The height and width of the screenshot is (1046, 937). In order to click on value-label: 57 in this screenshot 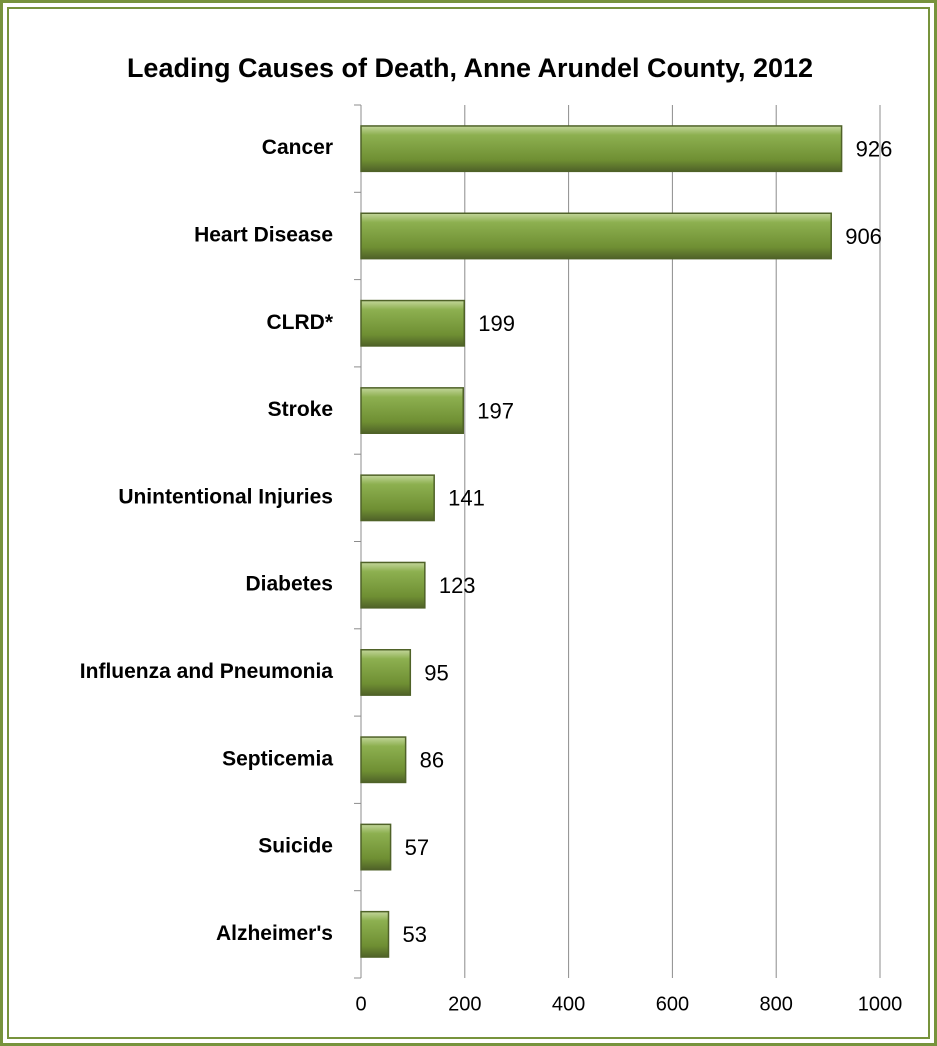, I will do `click(417, 847)`.